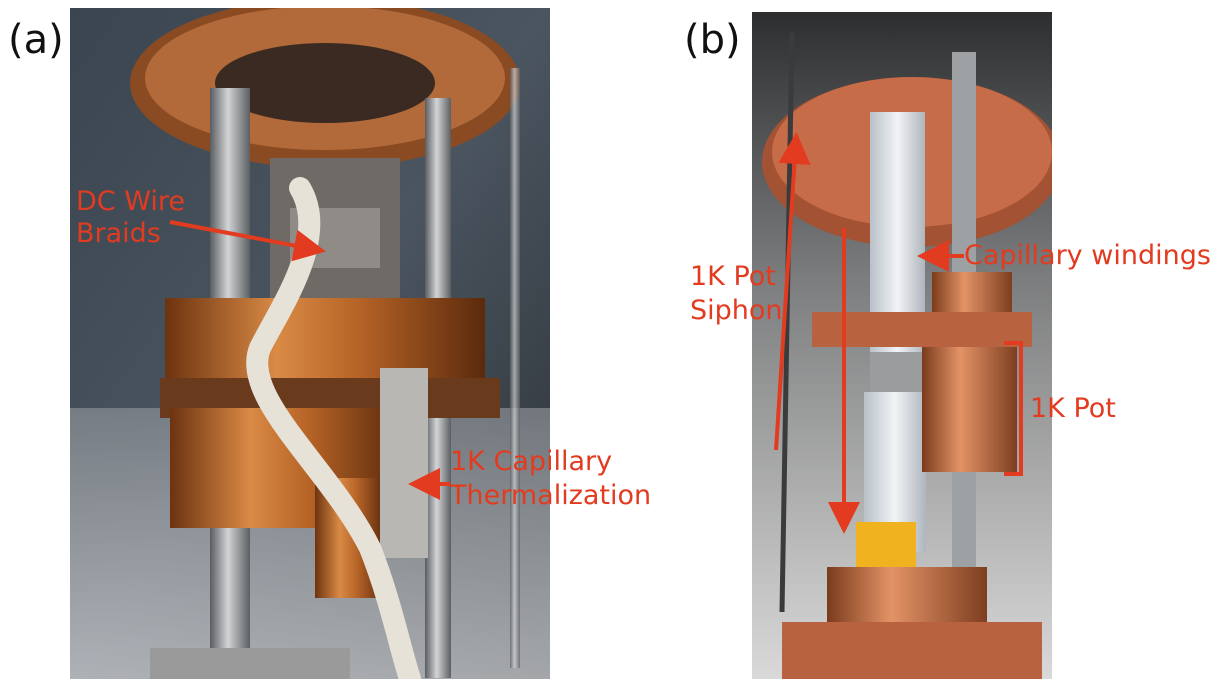 This screenshot has height=679, width=1223. Describe the element at coordinates (118, 233) in the screenshot. I see `label-dc-wire-2: Braids` at that location.